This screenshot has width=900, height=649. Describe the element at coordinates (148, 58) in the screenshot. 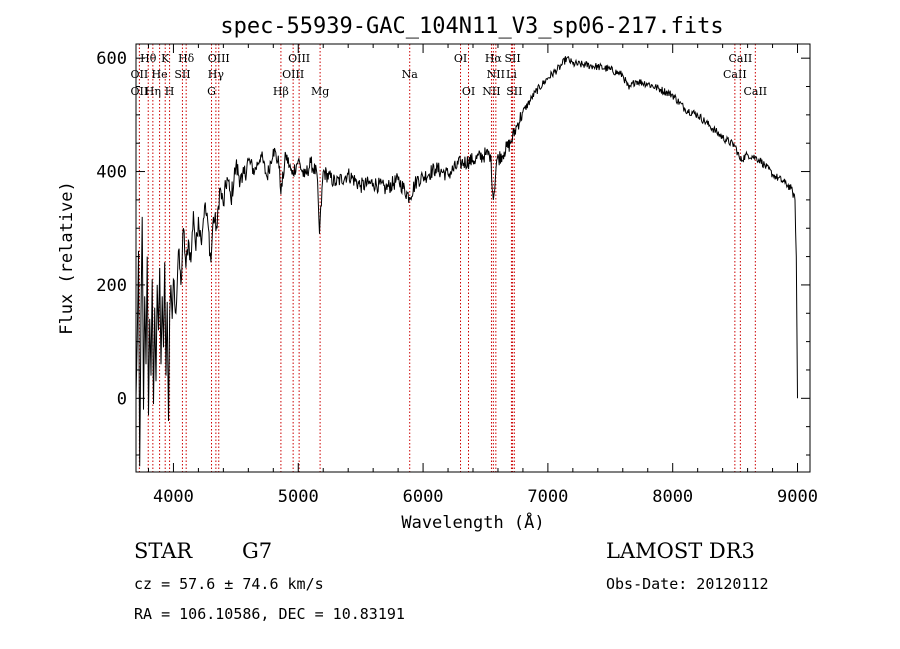

I see `line-marker-label: Hθ` at that location.